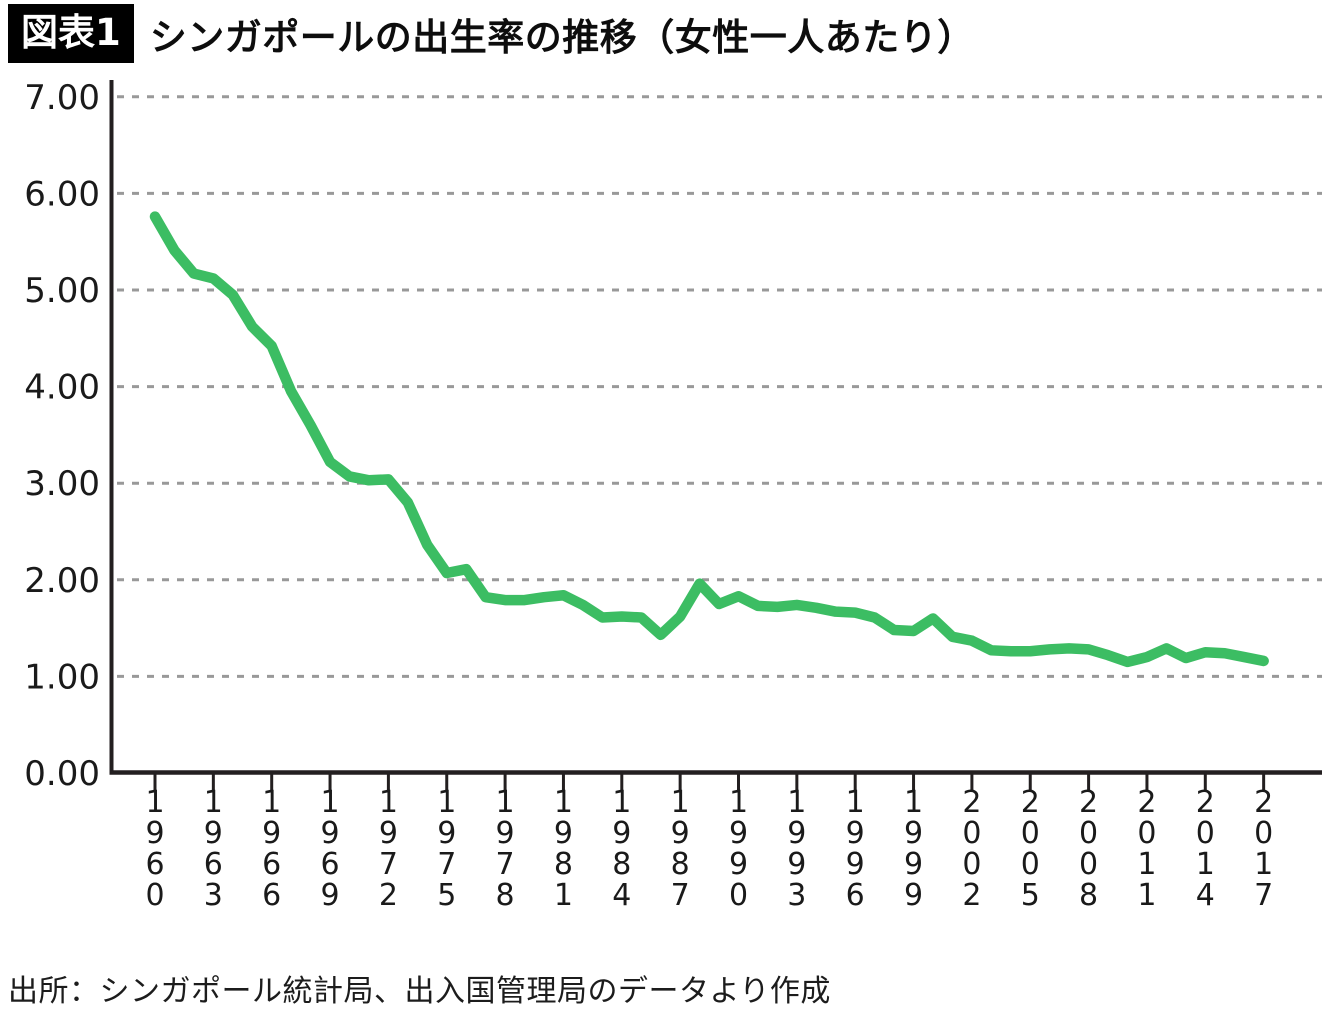 The width and height of the screenshot is (1340, 1026). I want to click on y-axis-labels: 0.00 1.00 2.00 3.00 4.00 5.00 6.00 7.00, so click(62, 436).